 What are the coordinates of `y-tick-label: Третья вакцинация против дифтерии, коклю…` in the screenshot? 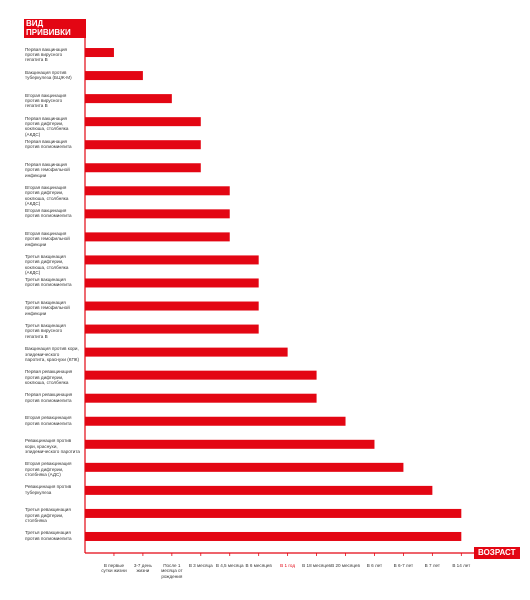 It's located at (47, 264).